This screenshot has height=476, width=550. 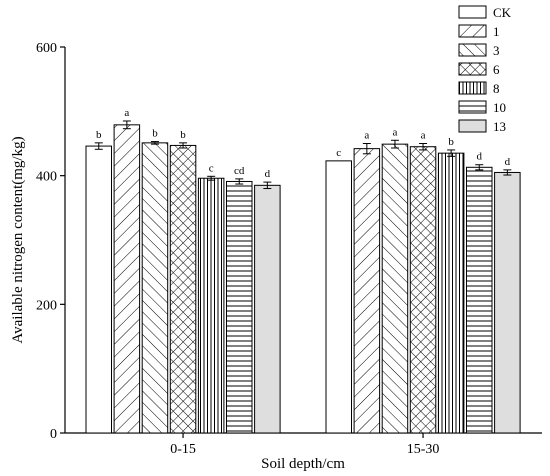 I want to click on x-axis-title: Soil depth/cm, so click(x=303, y=464).